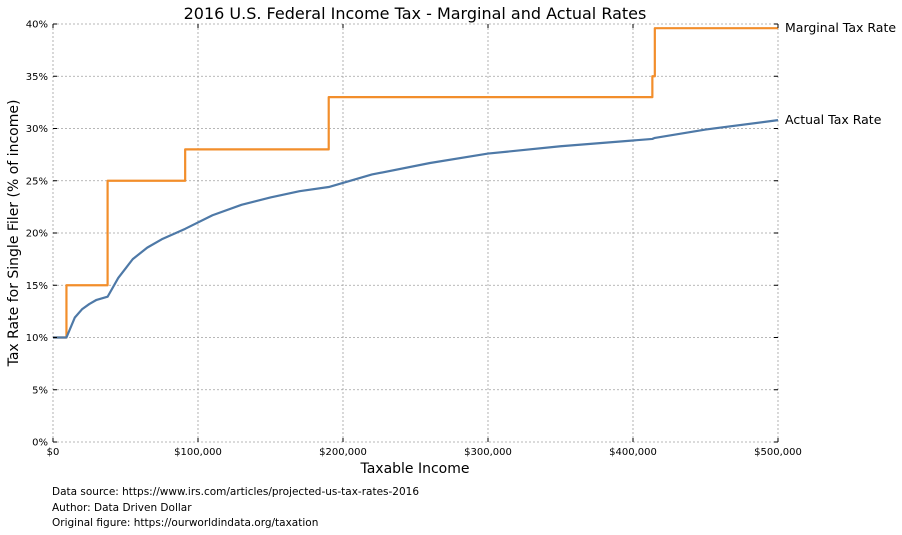 The width and height of the screenshot is (902, 535). Describe the element at coordinates (37, 25) in the screenshot. I see `y-tick-label: 40%` at that location.